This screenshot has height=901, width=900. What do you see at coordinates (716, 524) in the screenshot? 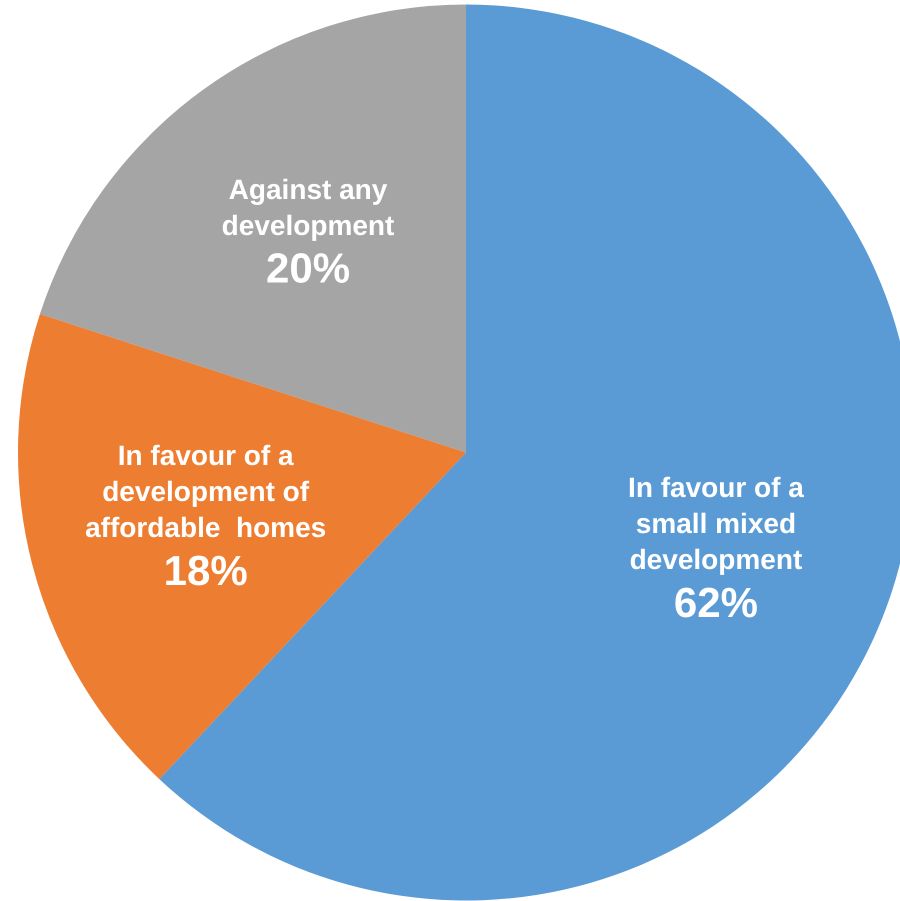
I see `slice-label: In favour of a small mixed development` at bounding box center [716, 524].